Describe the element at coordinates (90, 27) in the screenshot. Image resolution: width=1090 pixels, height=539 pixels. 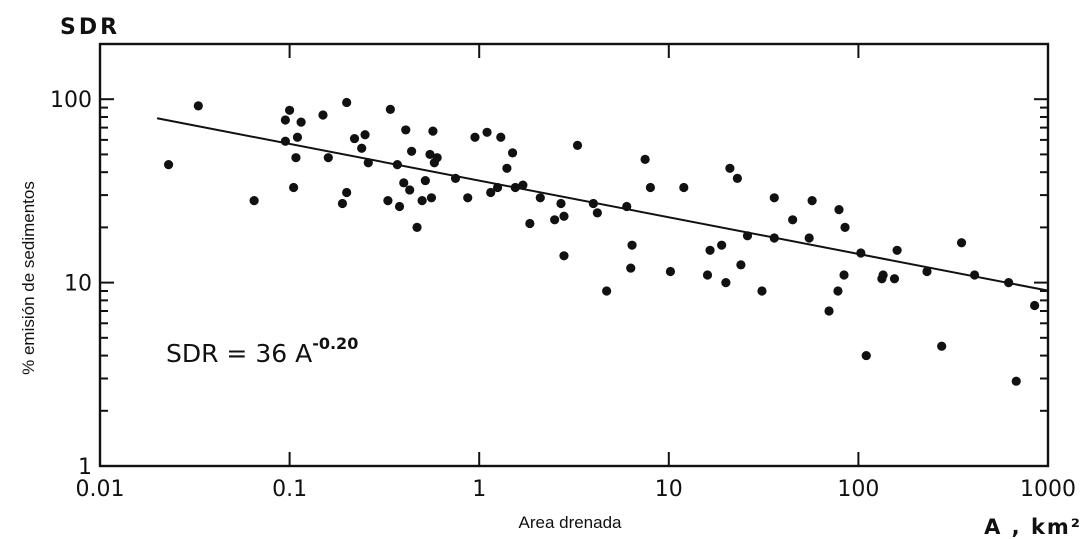
I see `y-axis-top-label: SDR` at that location.